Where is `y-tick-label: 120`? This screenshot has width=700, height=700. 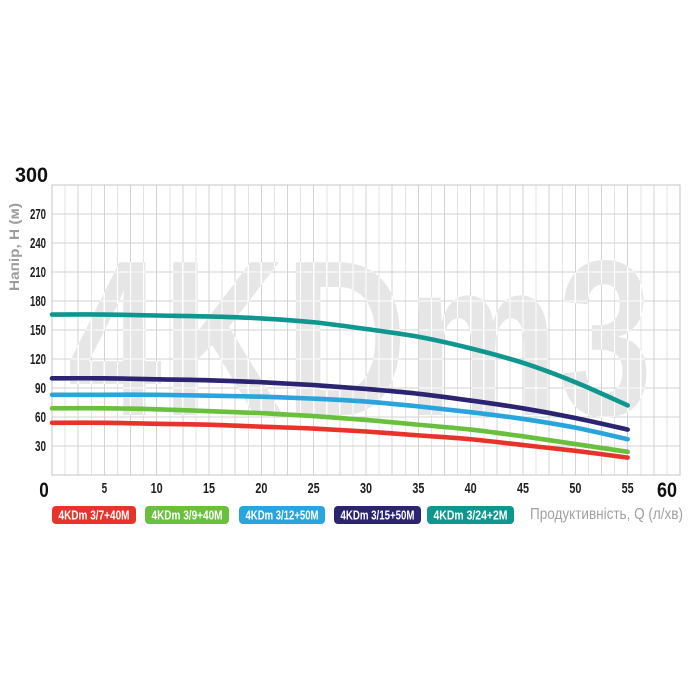 y-tick-label: 120 is located at coordinates (38, 359).